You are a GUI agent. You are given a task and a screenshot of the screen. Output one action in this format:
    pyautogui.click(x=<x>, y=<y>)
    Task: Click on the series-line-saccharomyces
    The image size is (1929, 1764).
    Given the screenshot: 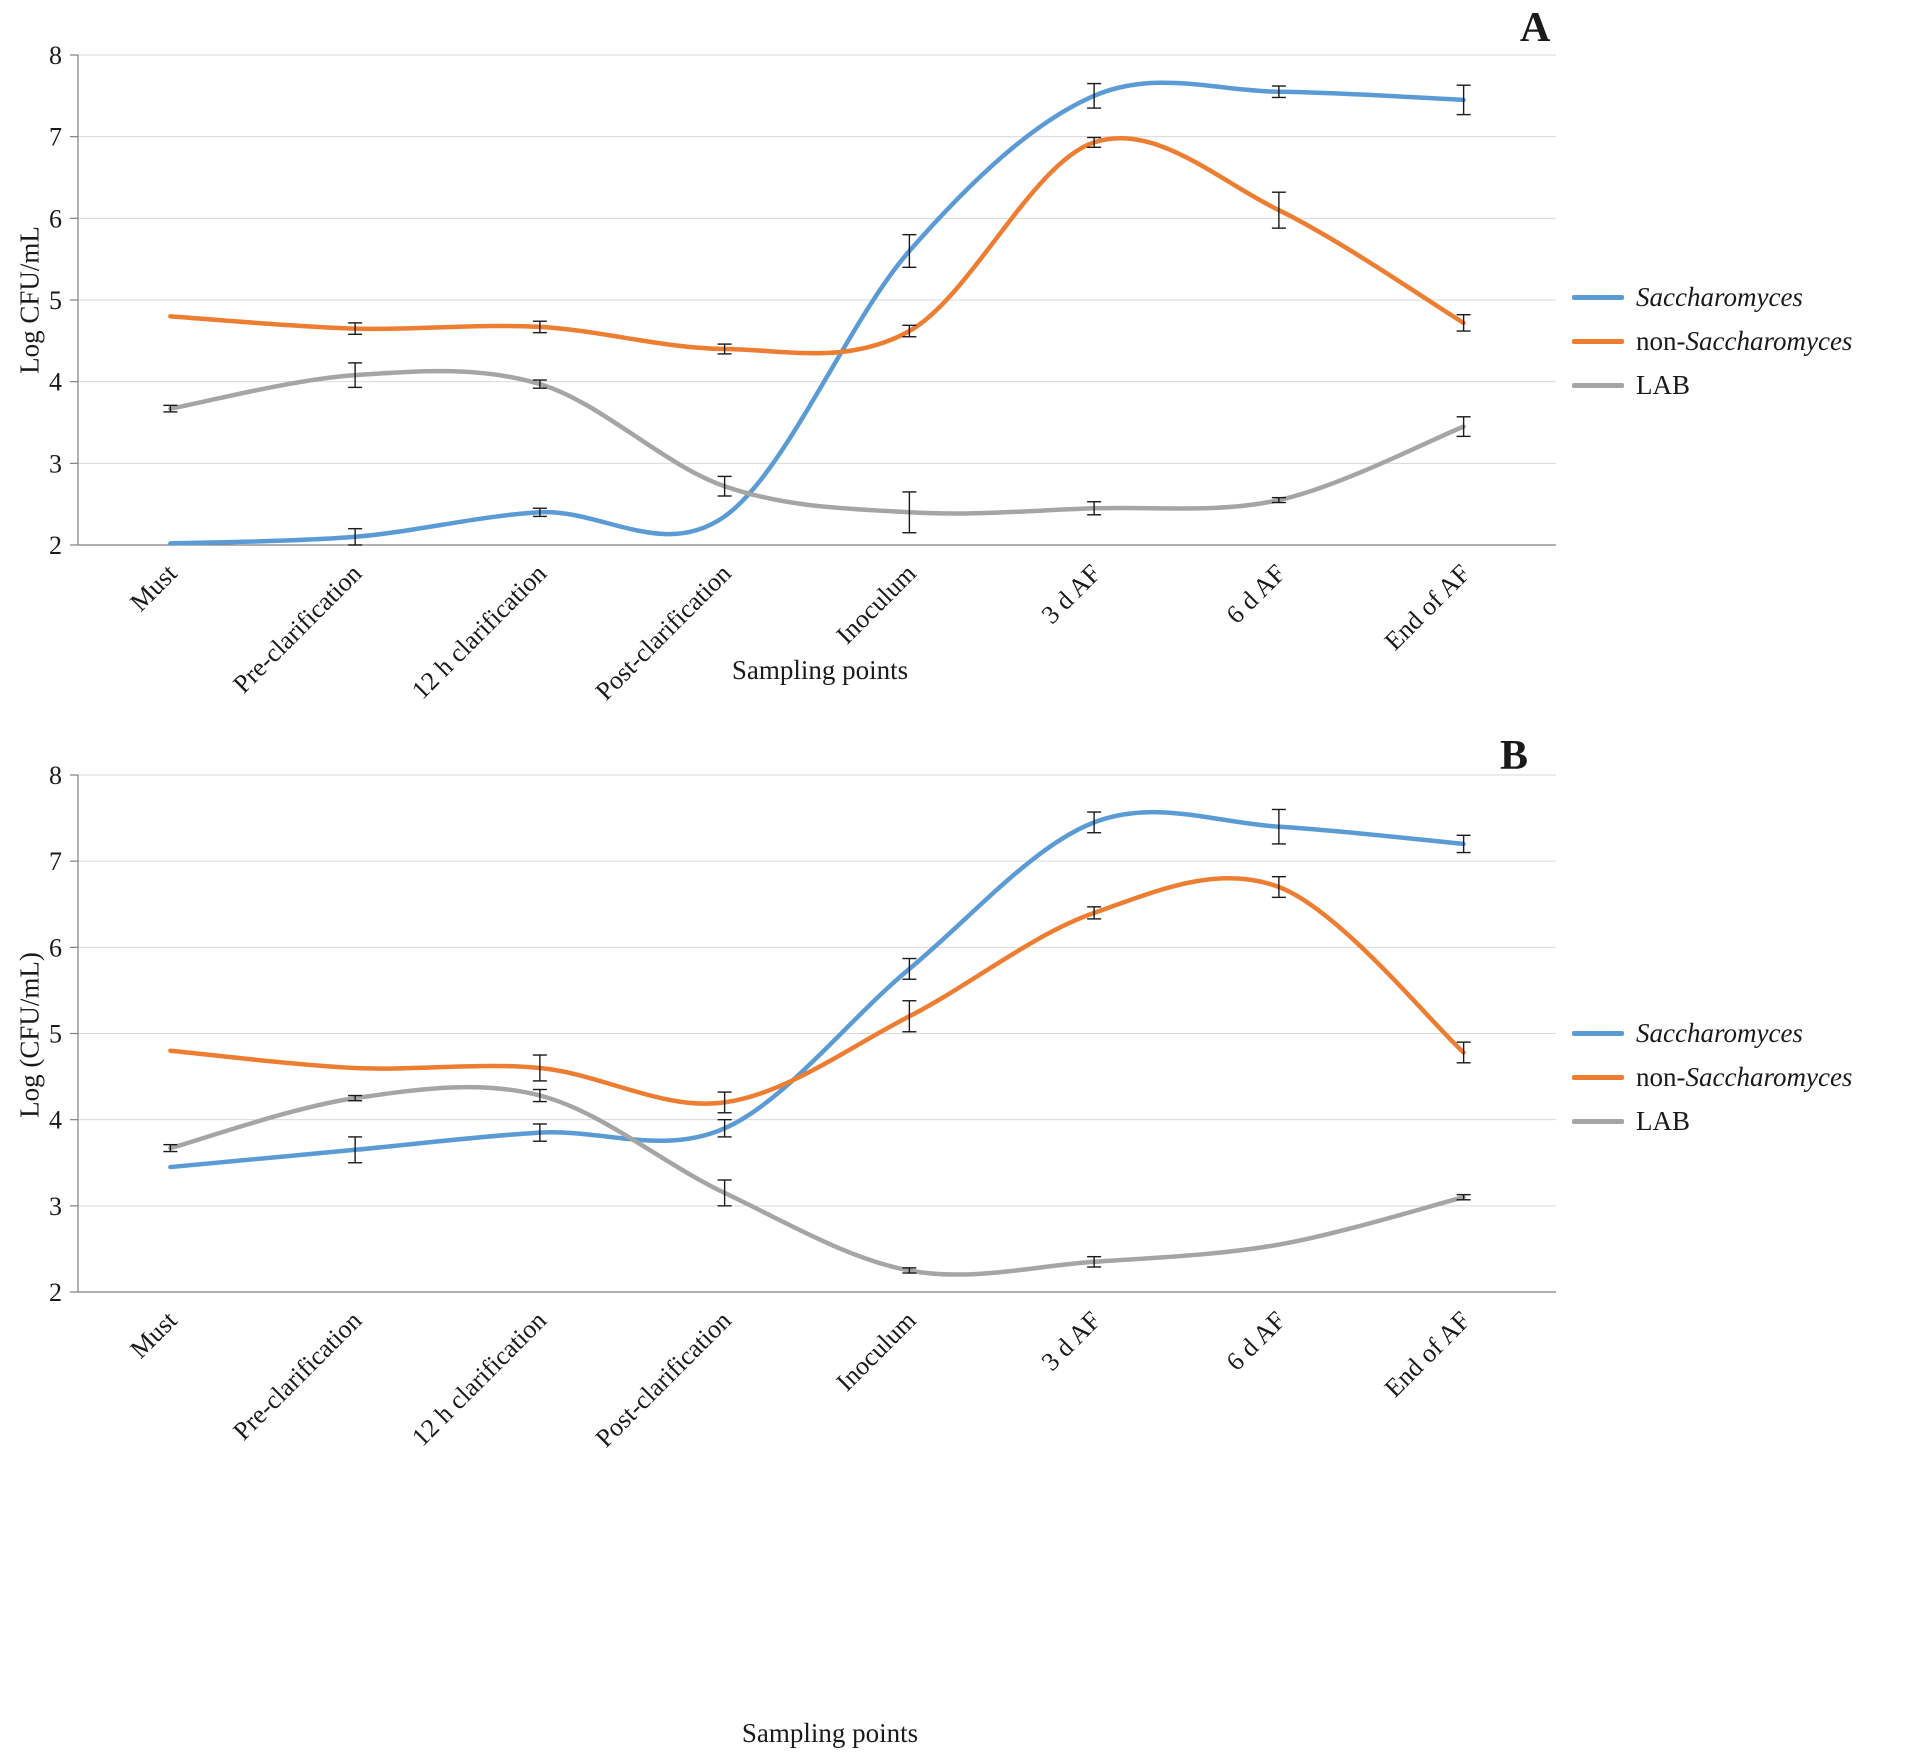 What is the action you would take?
    pyautogui.click(x=817, y=990)
    